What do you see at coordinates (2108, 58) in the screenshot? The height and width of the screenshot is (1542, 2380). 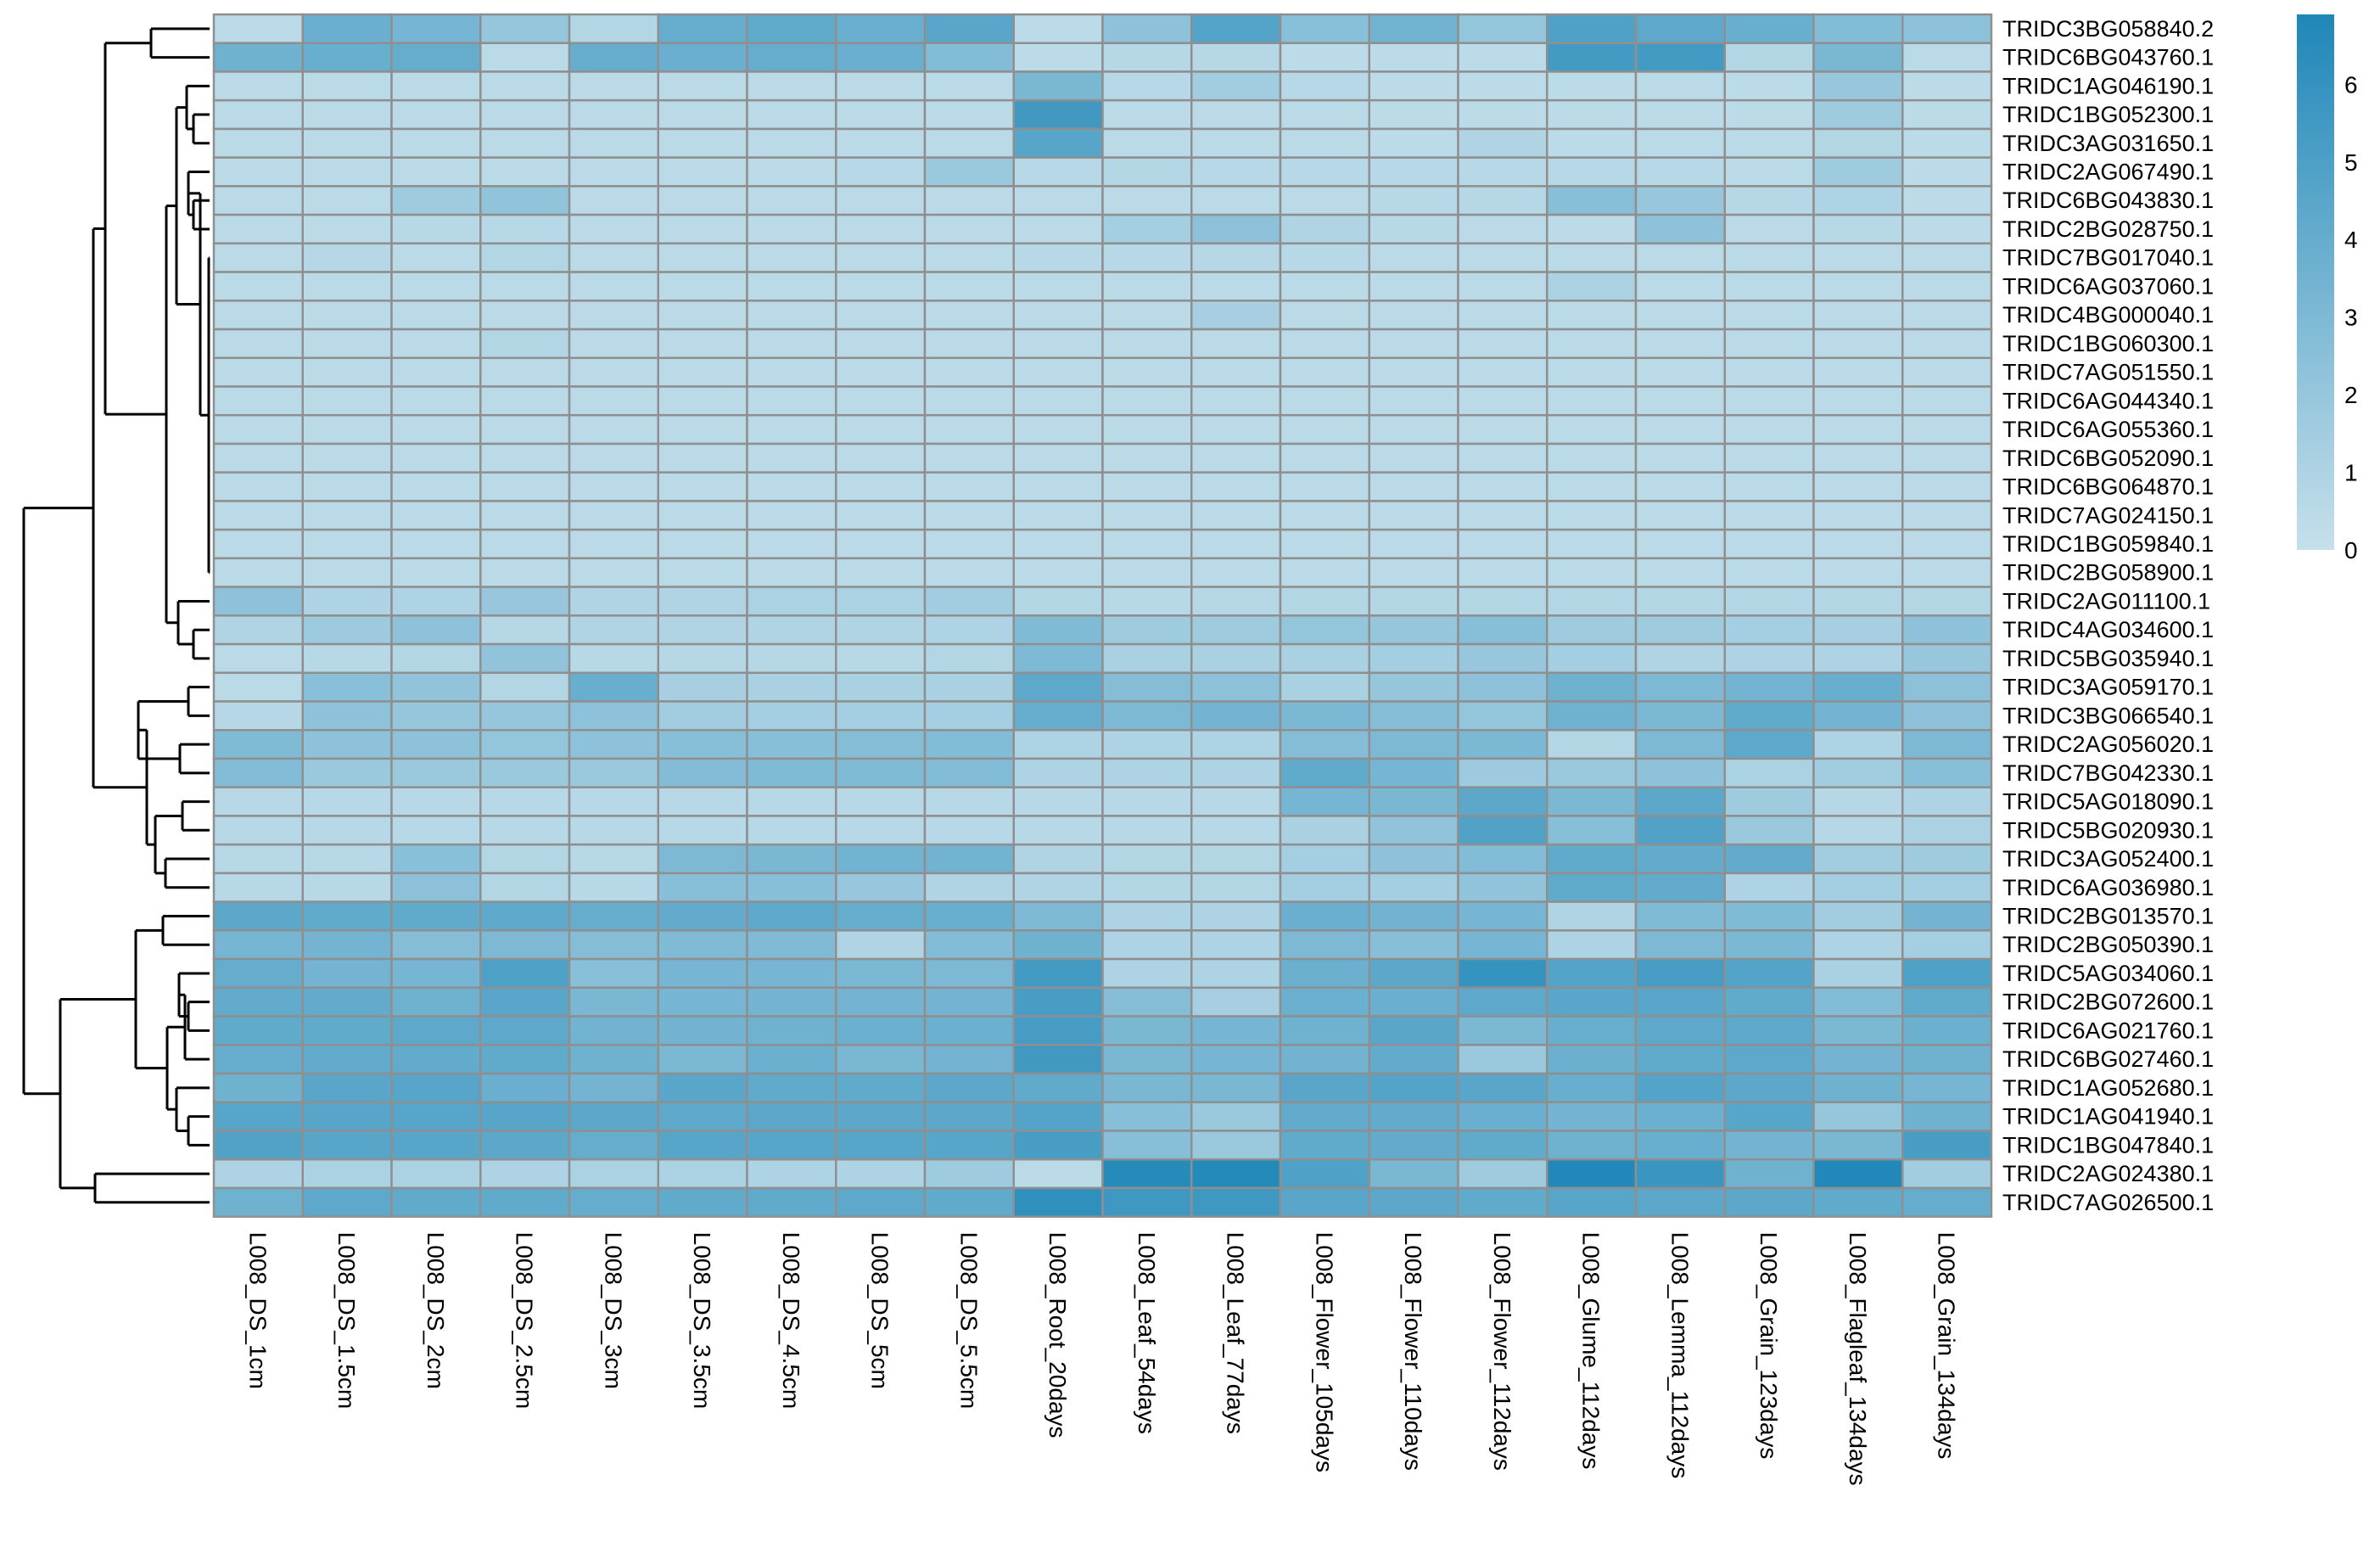 I see `row-label: TRIDC6BG043760.1` at bounding box center [2108, 58].